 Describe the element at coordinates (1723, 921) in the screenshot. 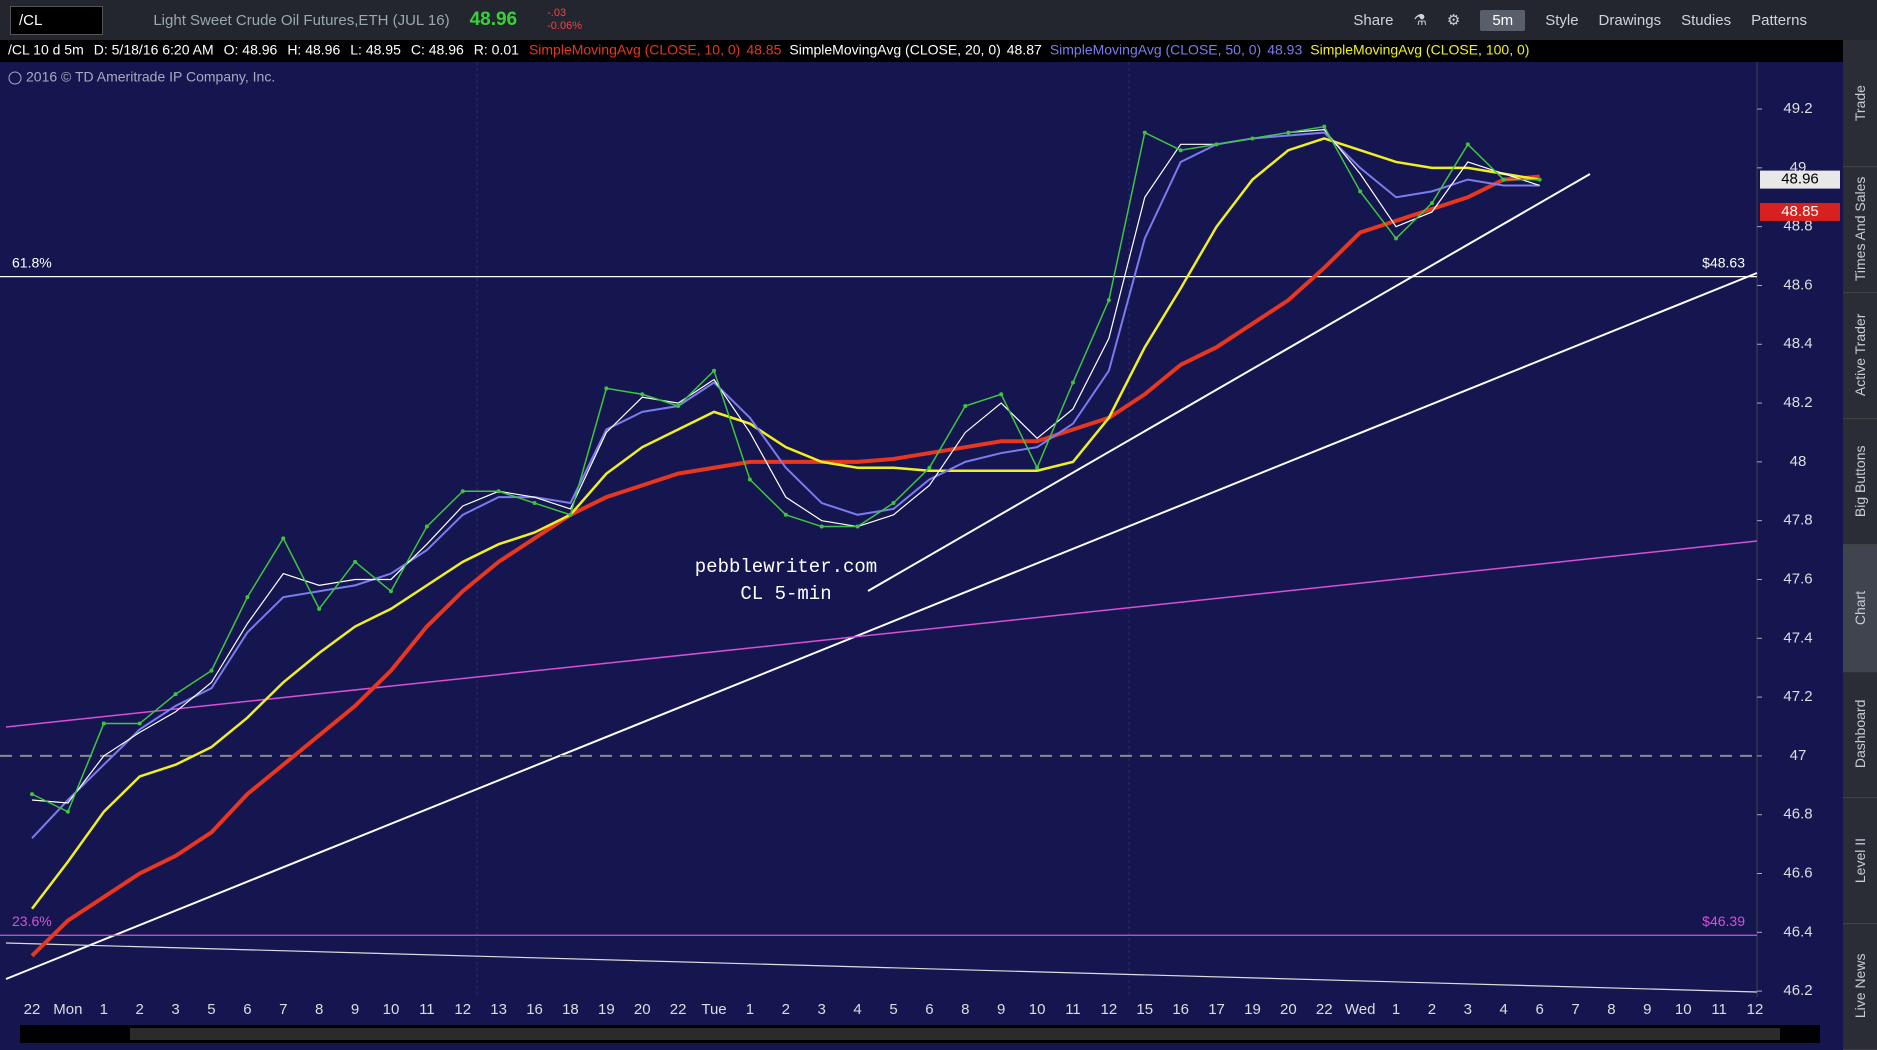

I see `level-value: $46.39` at that location.